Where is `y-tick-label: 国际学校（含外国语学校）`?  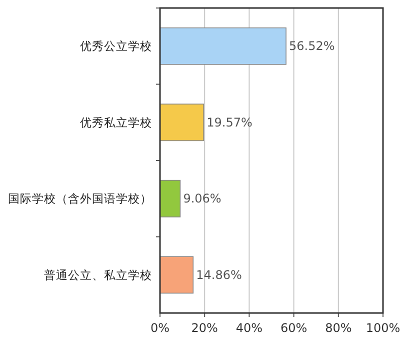
y-tick-label: 国际学校（含外国语学校） is located at coordinates (80, 199).